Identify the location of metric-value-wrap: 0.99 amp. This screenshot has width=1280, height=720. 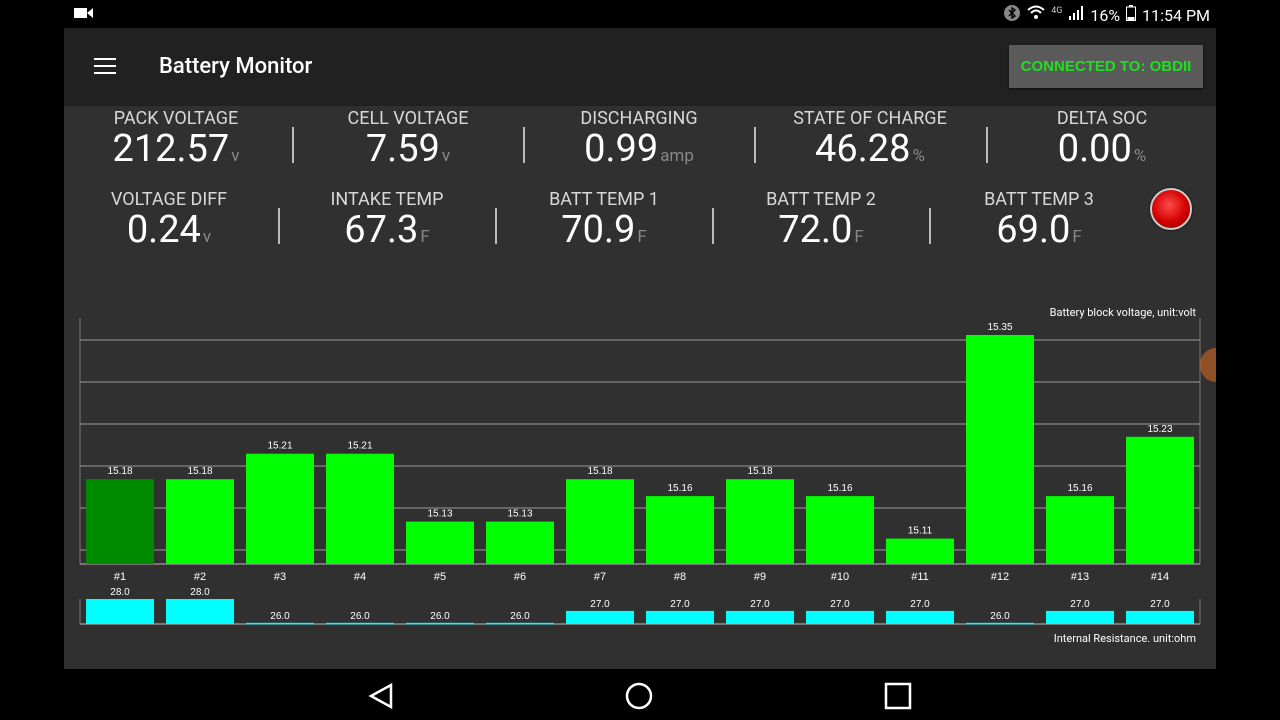
(639, 152).